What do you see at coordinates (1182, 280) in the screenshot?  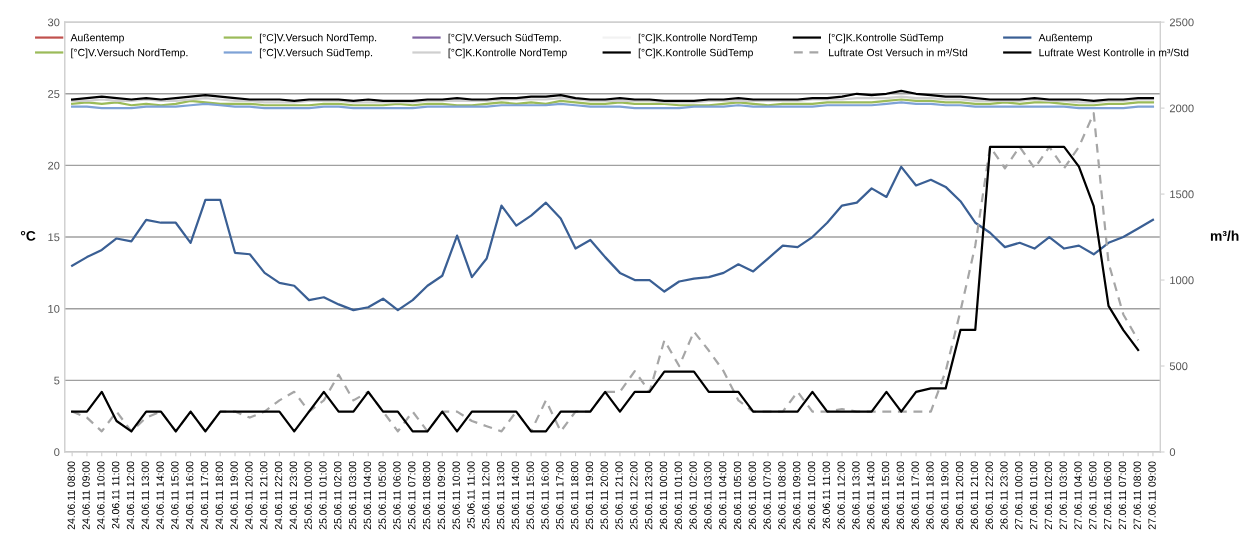 I see `y2-tick-label: 1000` at bounding box center [1182, 280].